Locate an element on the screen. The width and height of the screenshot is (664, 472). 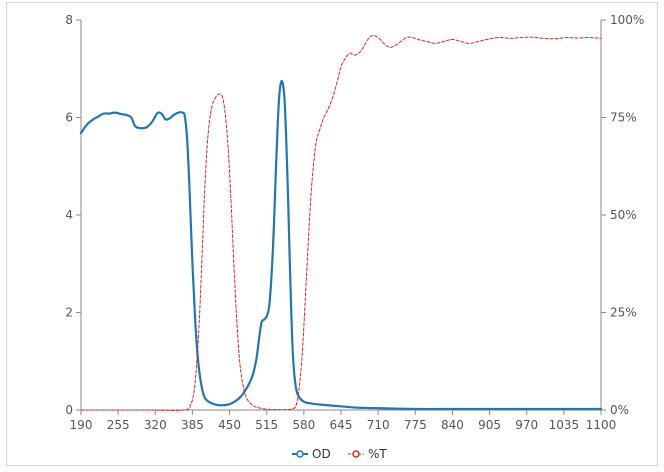
y-right-tick-label: 0% is located at coordinates (619, 410).